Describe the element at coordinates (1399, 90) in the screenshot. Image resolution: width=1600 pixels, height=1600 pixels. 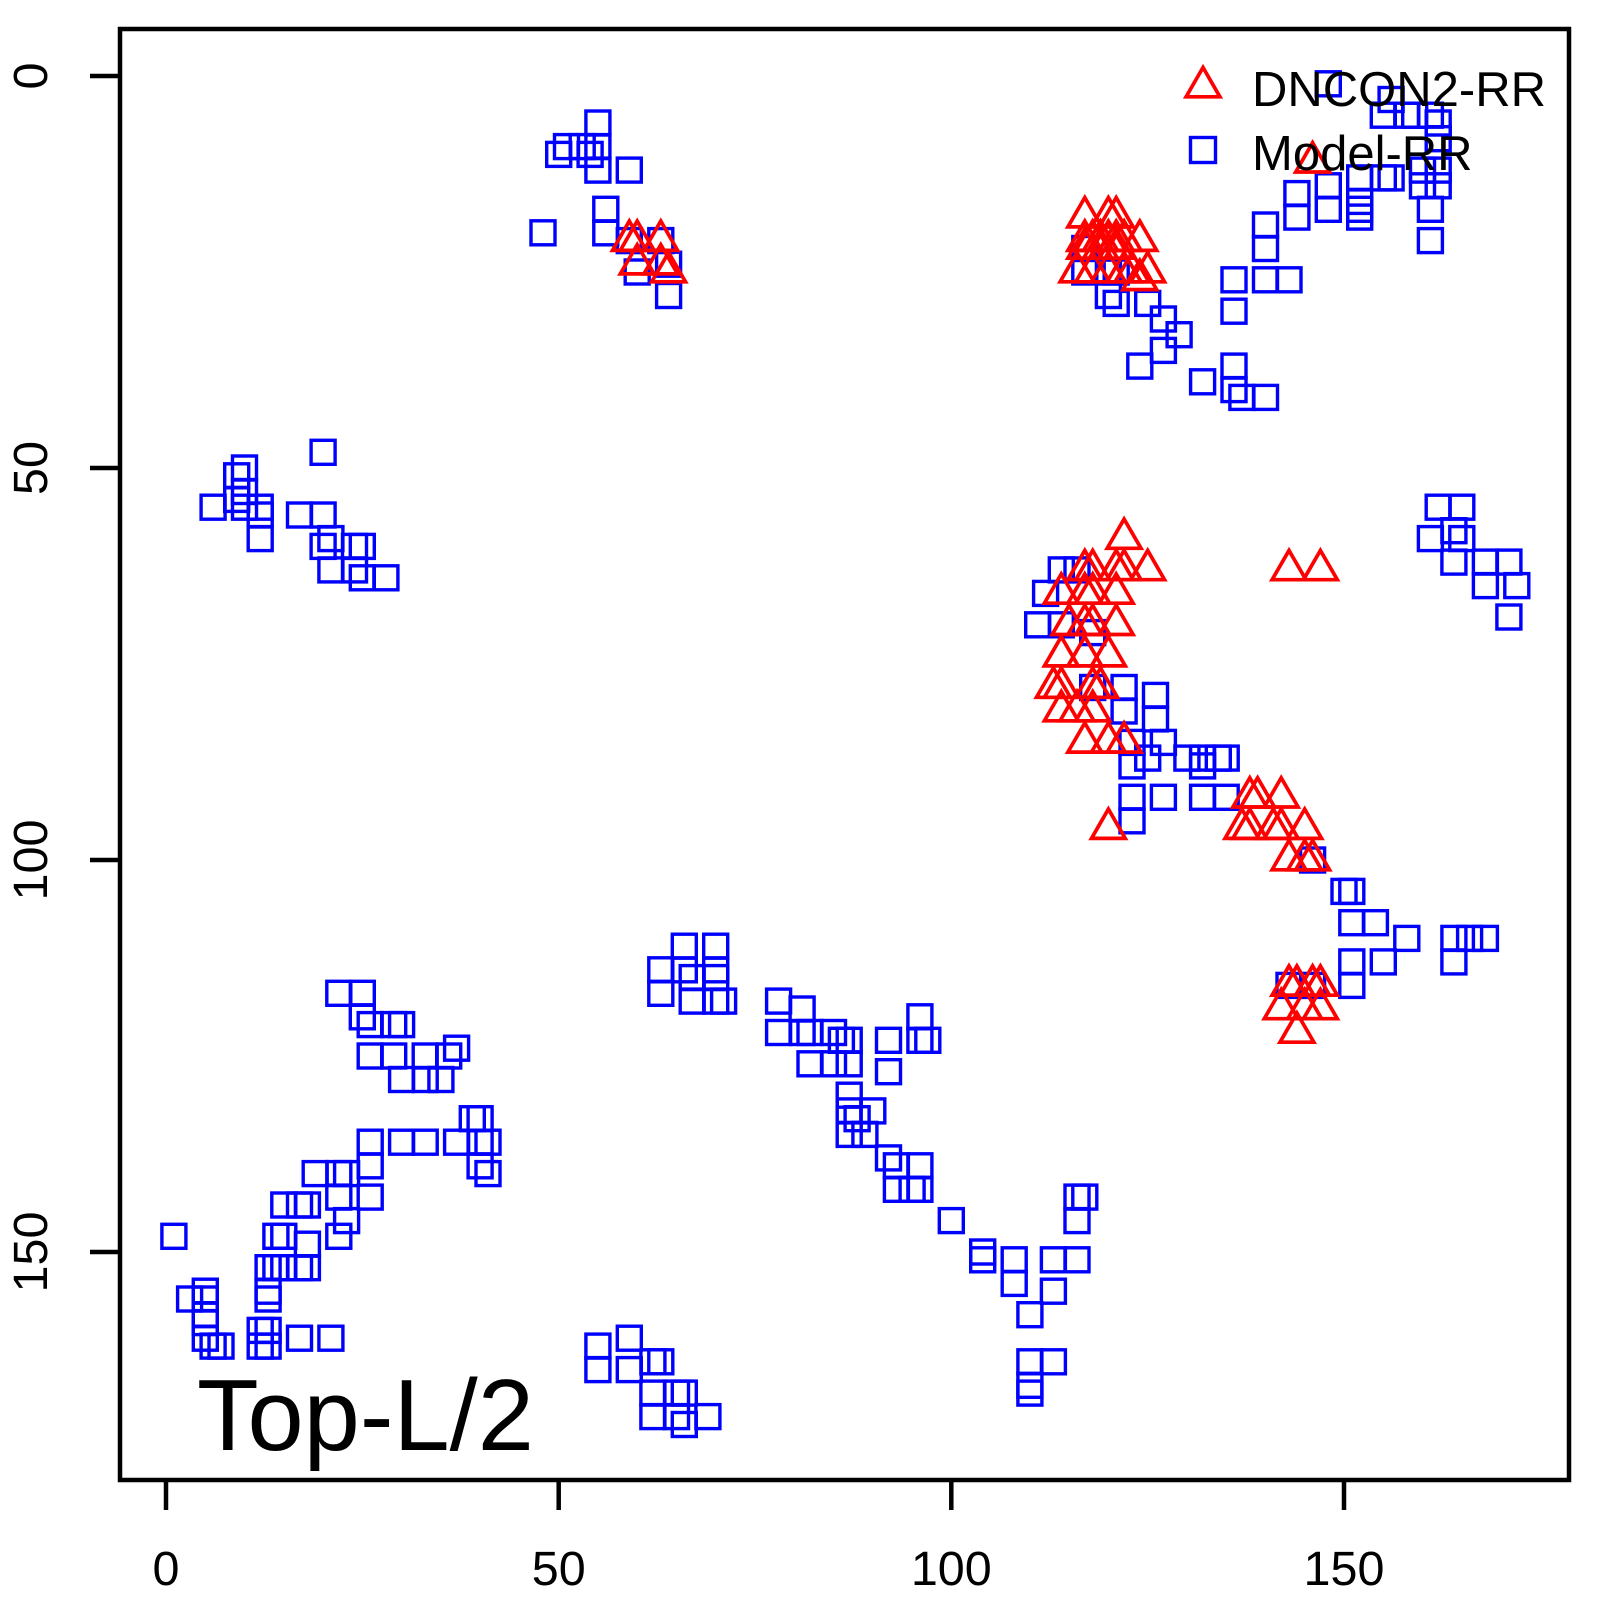
I see `svg-text: DNCON2-RR` at that location.